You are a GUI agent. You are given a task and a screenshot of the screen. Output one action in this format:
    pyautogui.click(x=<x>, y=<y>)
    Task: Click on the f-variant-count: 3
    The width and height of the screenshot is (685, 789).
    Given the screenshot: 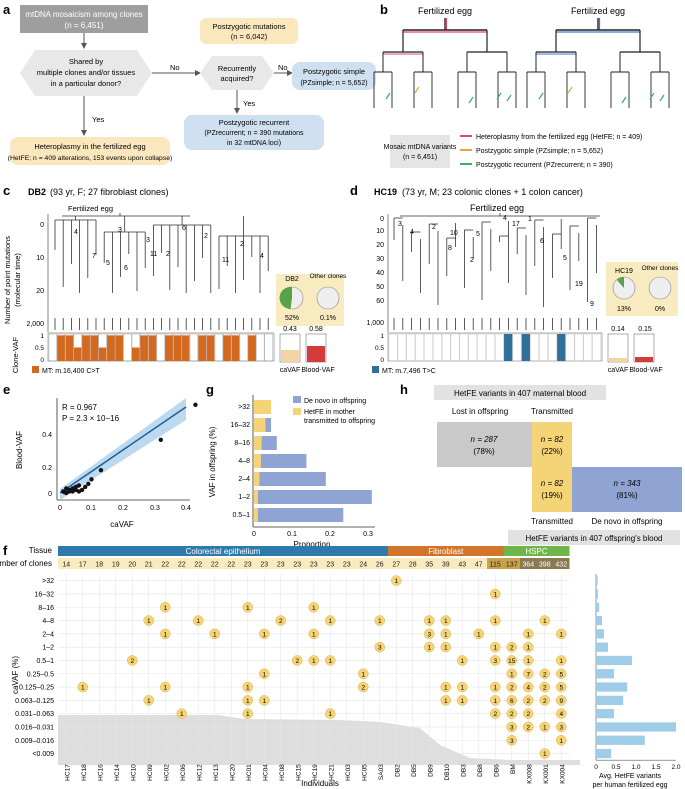 What is the action you would take?
    pyautogui.click(x=561, y=727)
    